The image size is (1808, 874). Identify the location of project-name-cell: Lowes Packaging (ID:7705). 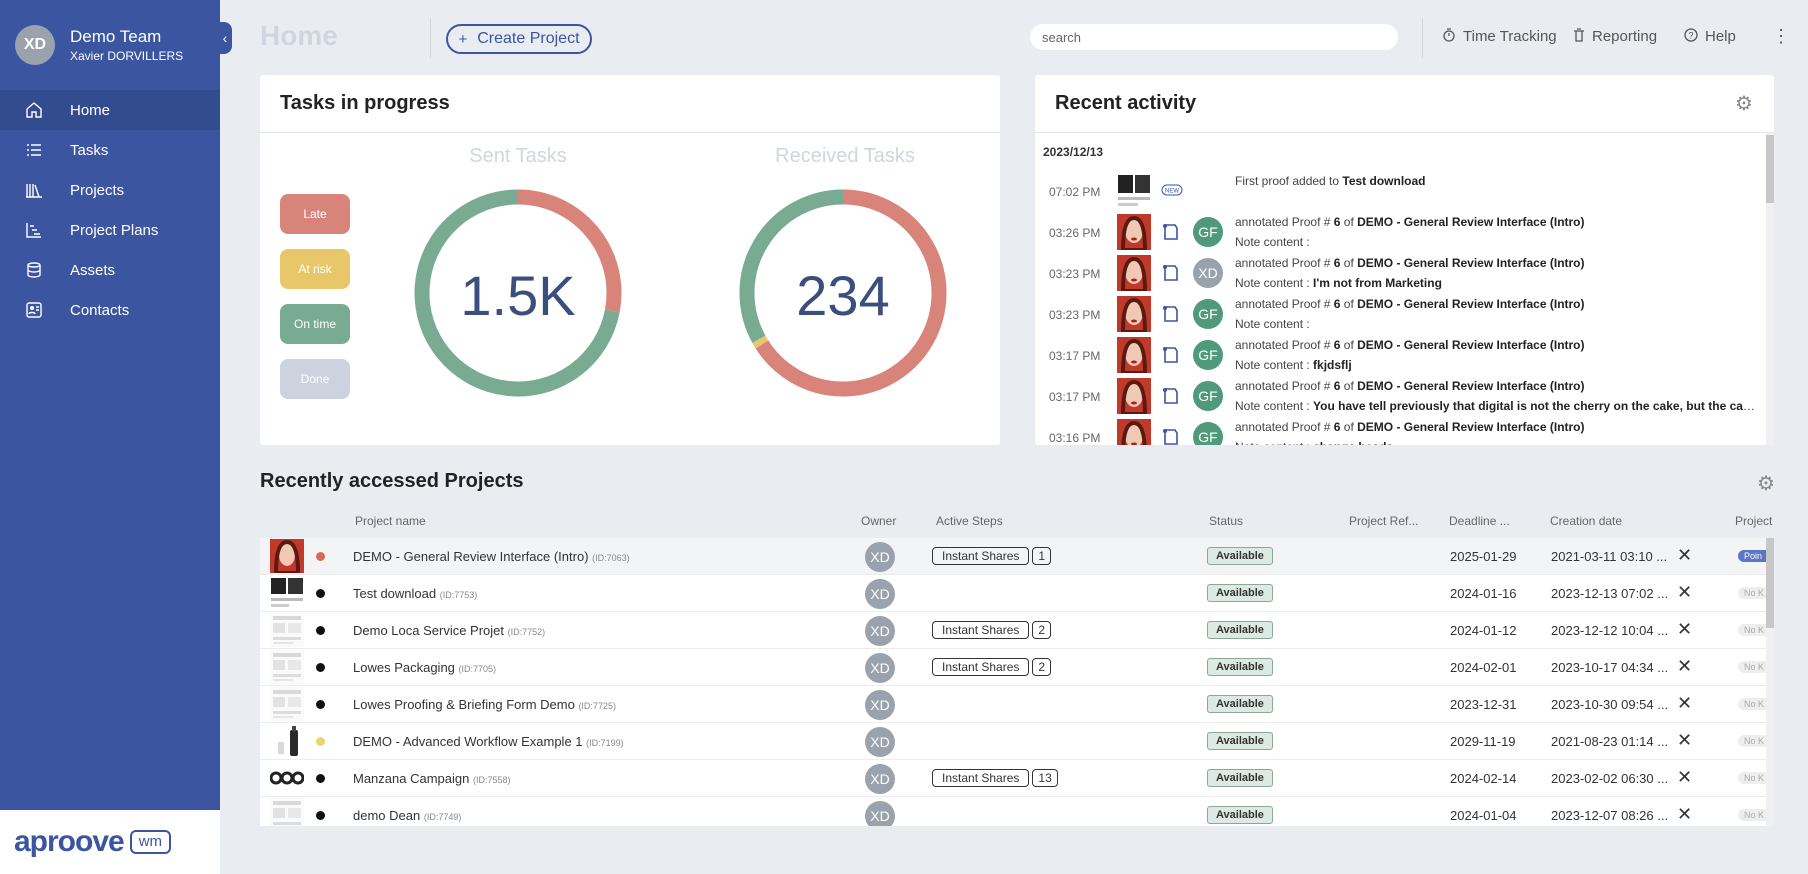
(424, 667).